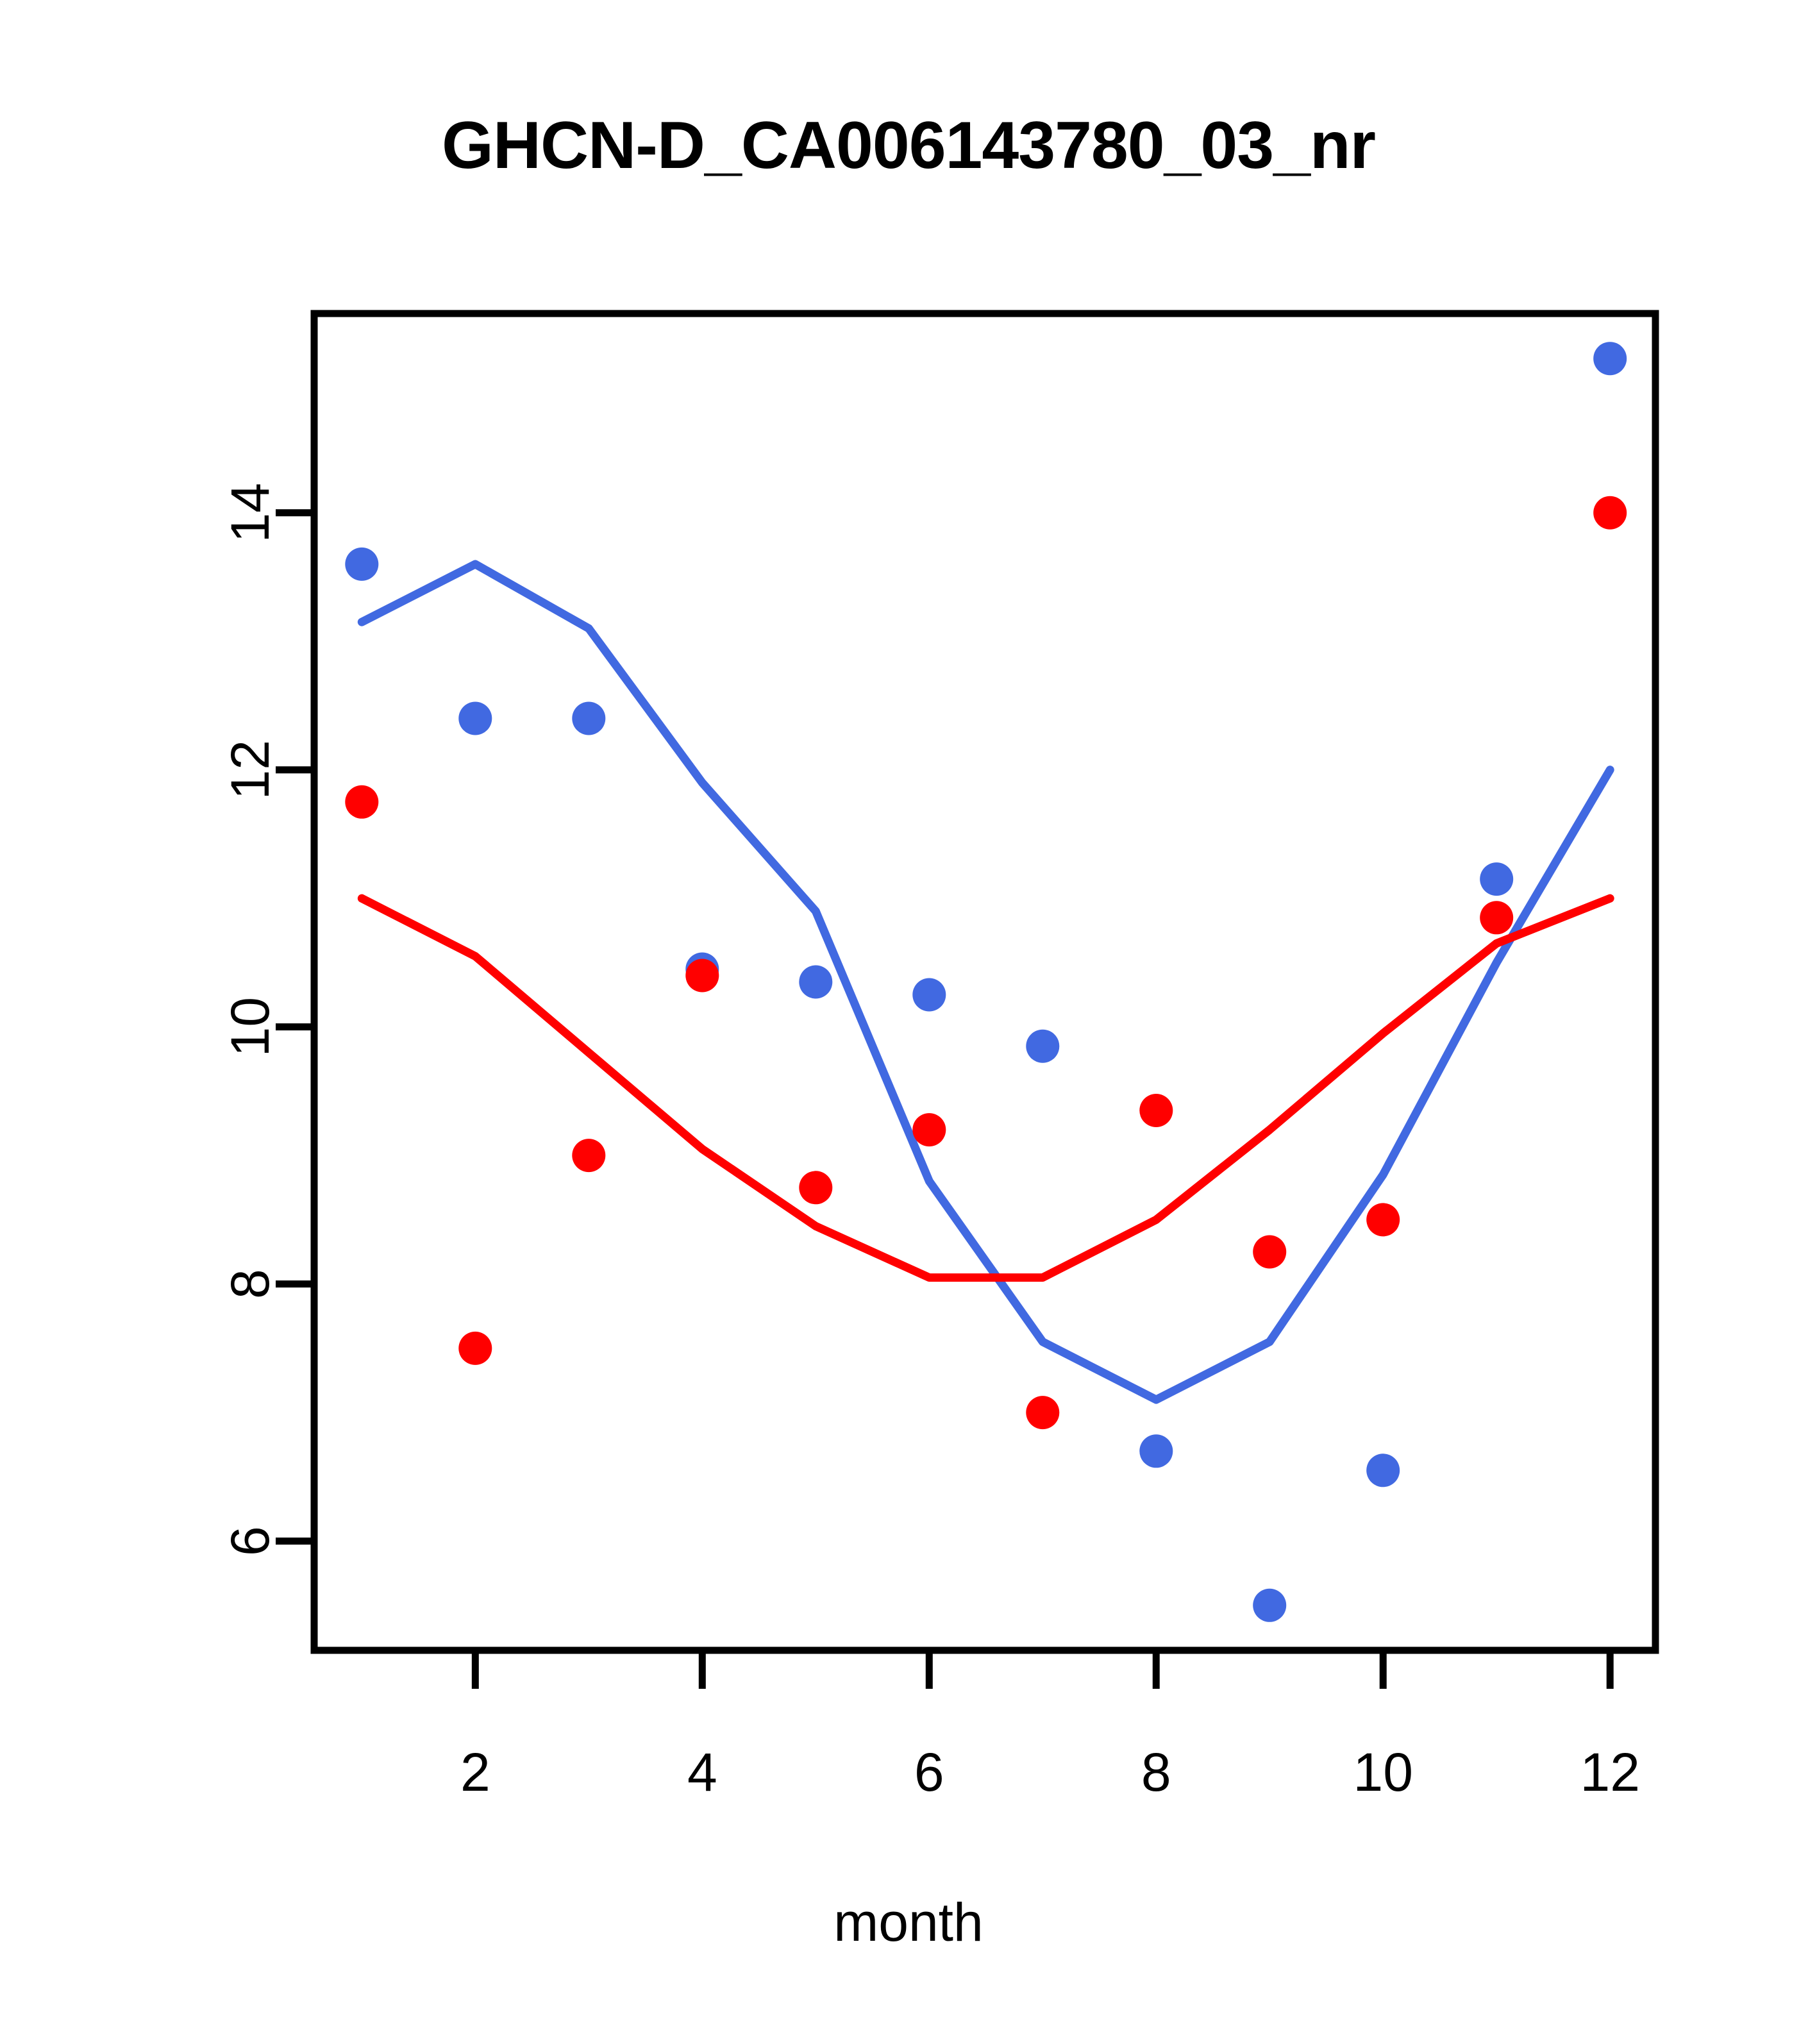  What do you see at coordinates (295, 1027) in the screenshot?
I see `y-axis-ticks` at bounding box center [295, 1027].